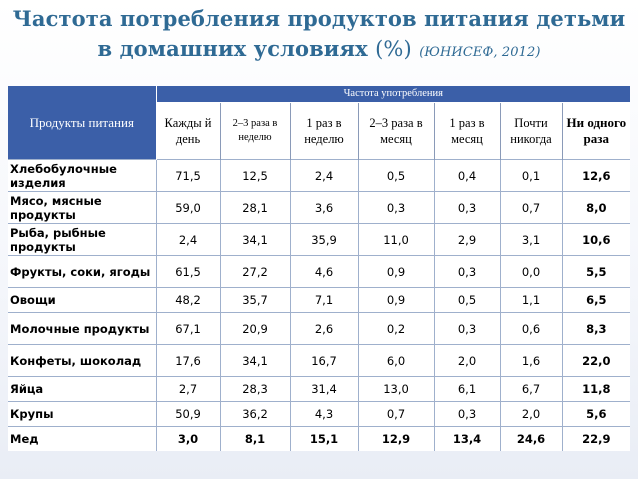  I want to click on cell-value: 2,9, so click(466, 239).